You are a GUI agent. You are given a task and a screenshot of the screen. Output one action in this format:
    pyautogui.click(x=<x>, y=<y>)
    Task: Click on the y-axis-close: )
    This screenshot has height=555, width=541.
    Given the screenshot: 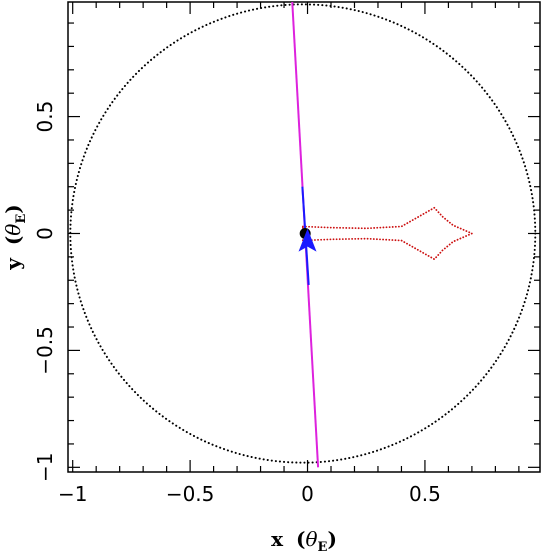 What is the action you would take?
    pyautogui.click(x=13, y=208)
    